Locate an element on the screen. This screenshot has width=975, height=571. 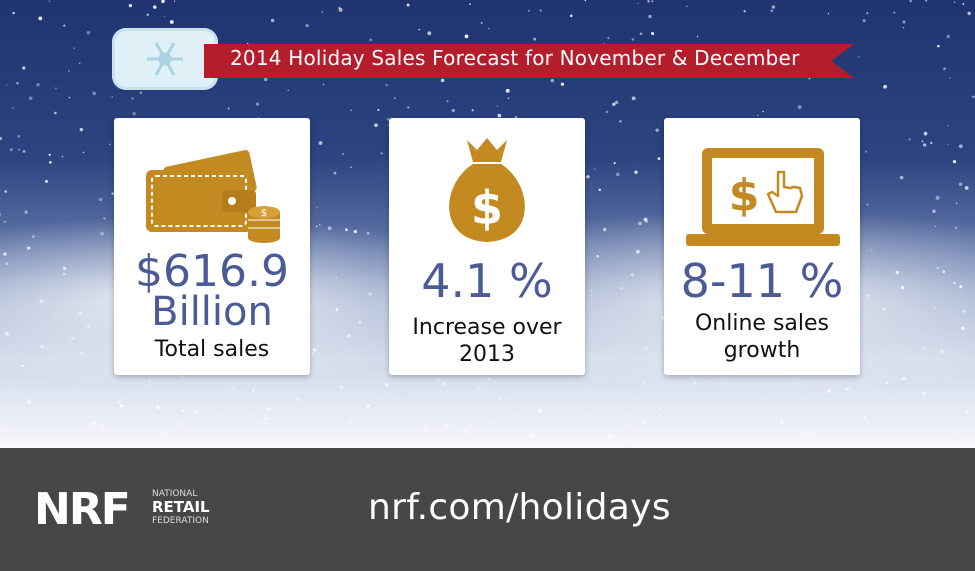
label-line1: Increase over is located at coordinates (487, 327).